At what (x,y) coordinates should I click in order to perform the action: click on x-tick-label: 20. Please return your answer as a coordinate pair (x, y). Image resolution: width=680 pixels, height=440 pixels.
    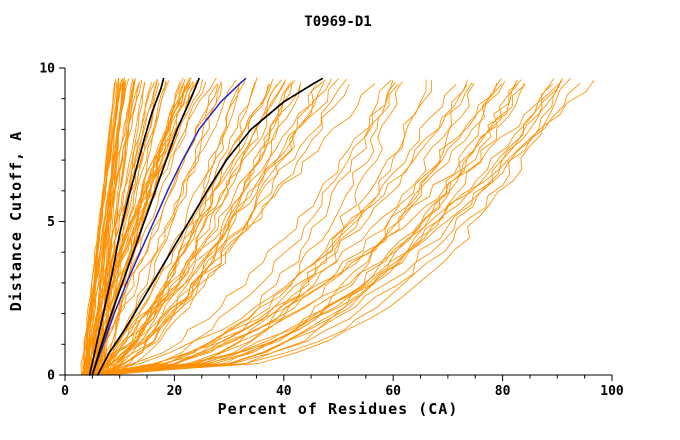
    Looking at the image, I should click on (175, 391).